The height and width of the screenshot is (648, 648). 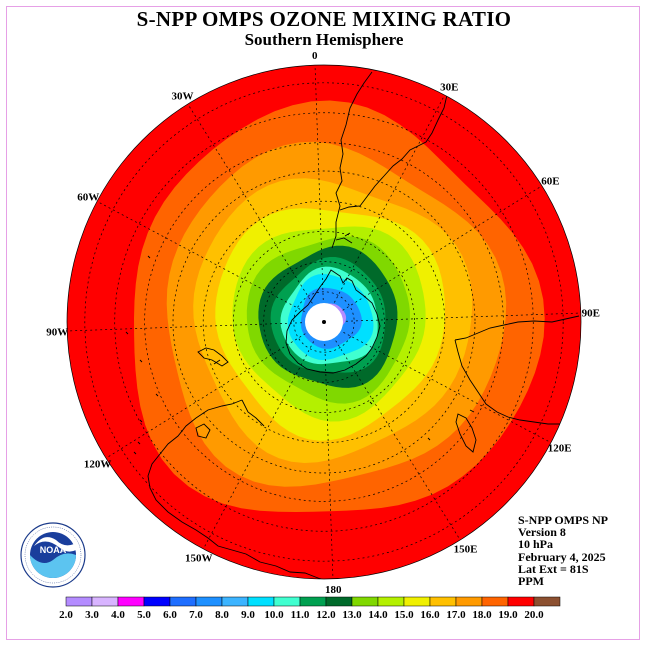 I want to click on tasmania-coastline, so click(x=203, y=431).